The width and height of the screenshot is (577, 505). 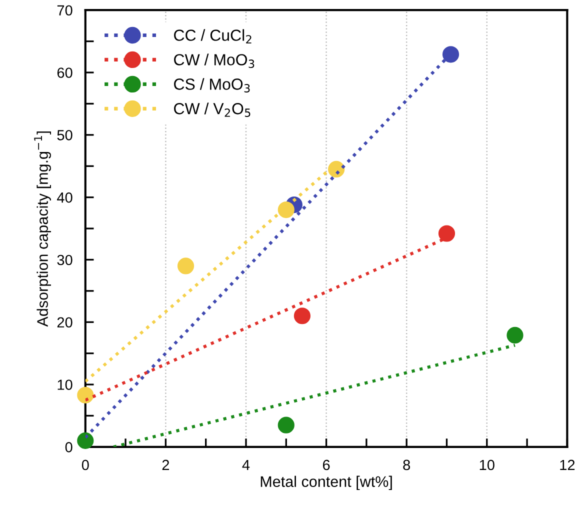 What do you see at coordinates (64, 73) in the screenshot?
I see `y-tick-label: 60` at bounding box center [64, 73].